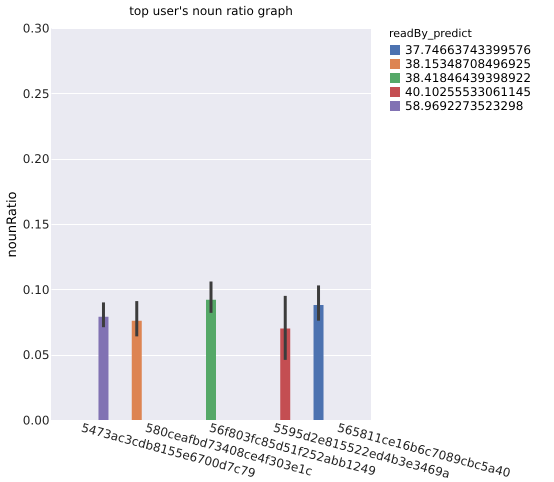 The width and height of the screenshot is (554, 482). I want to click on legend-label: 58.9692273523298, so click(464, 106).